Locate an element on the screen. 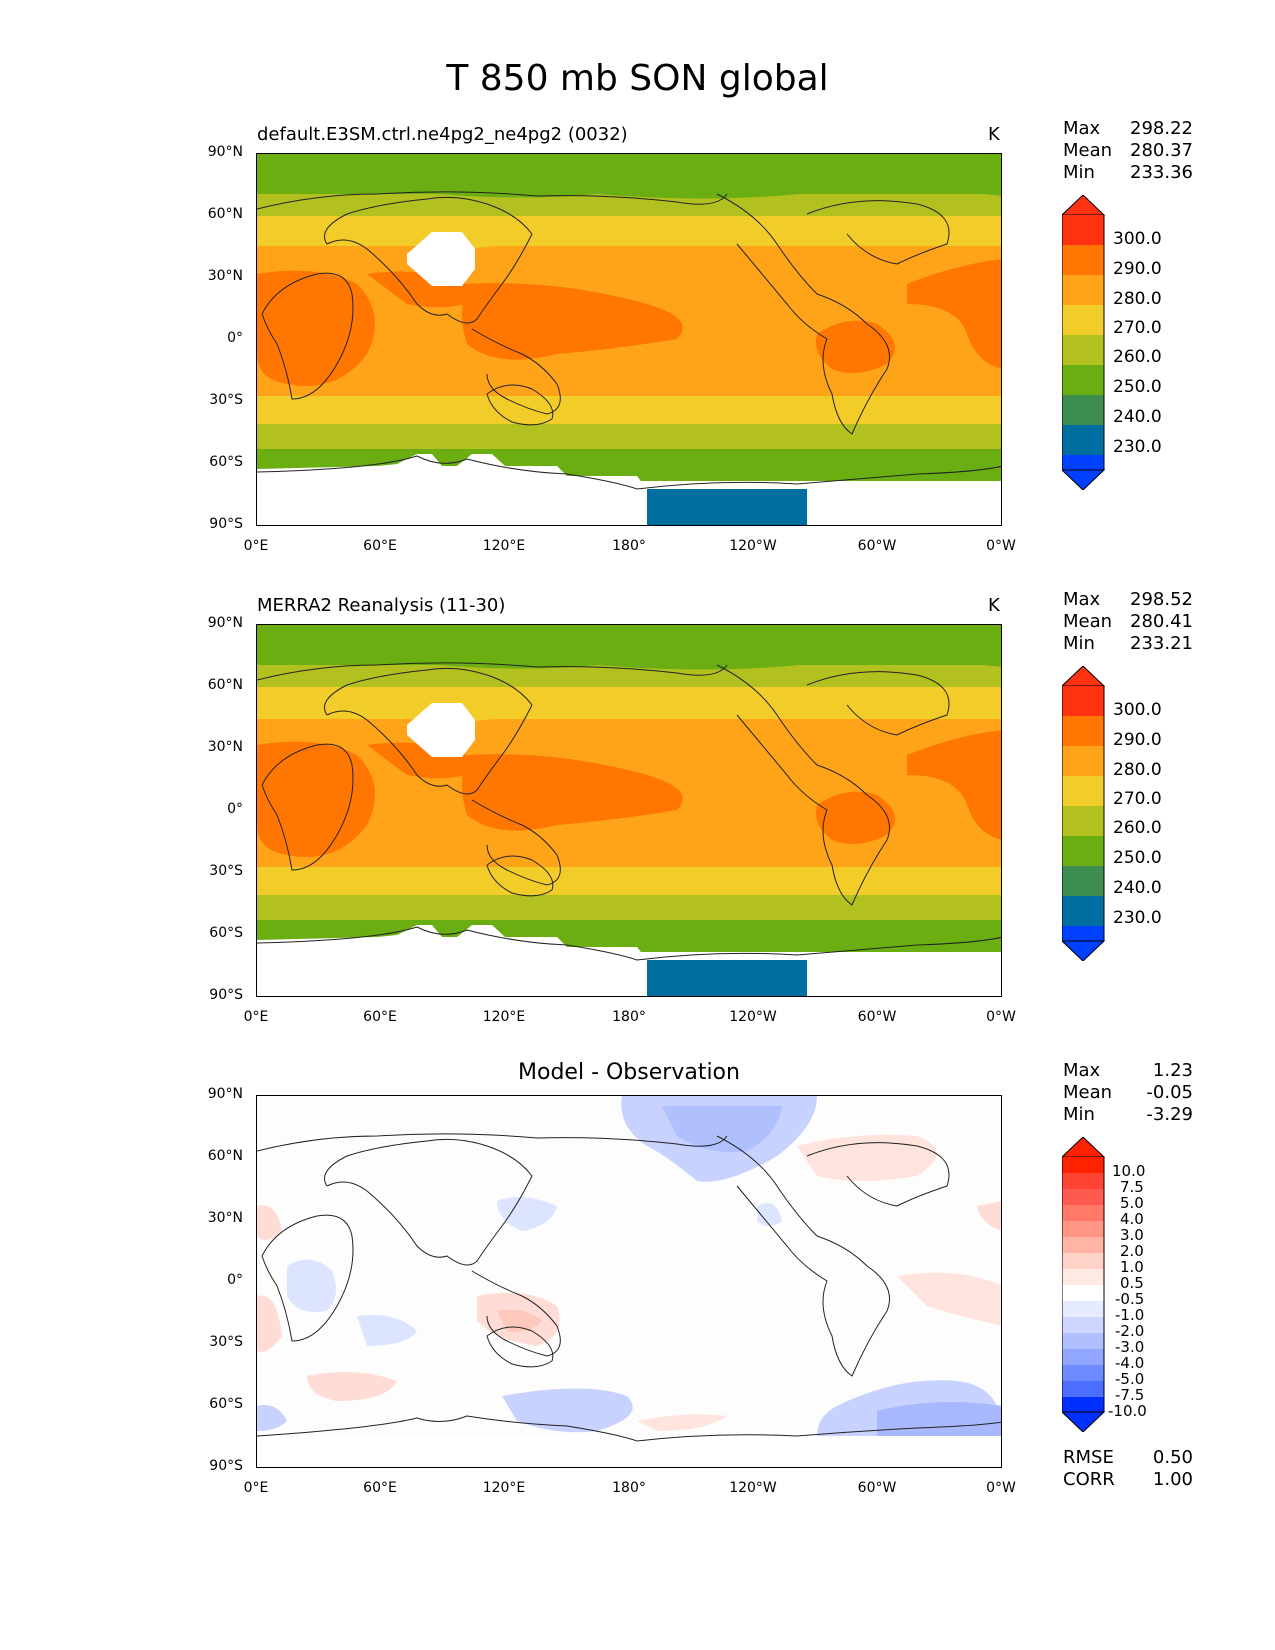 This screenshot has width=1275, height=1650. colorbar-label: 1.0 is located at coordinates (1132, 1267).